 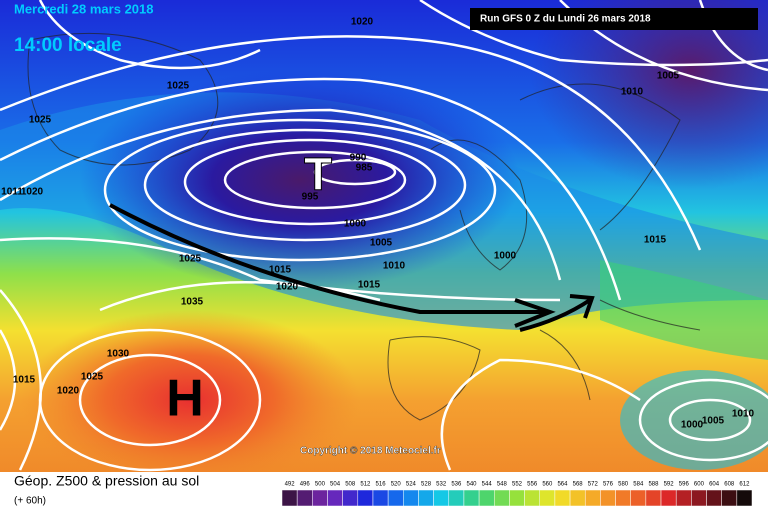 I want to click on isobar-label: 1011, so click(x=12, y=192).